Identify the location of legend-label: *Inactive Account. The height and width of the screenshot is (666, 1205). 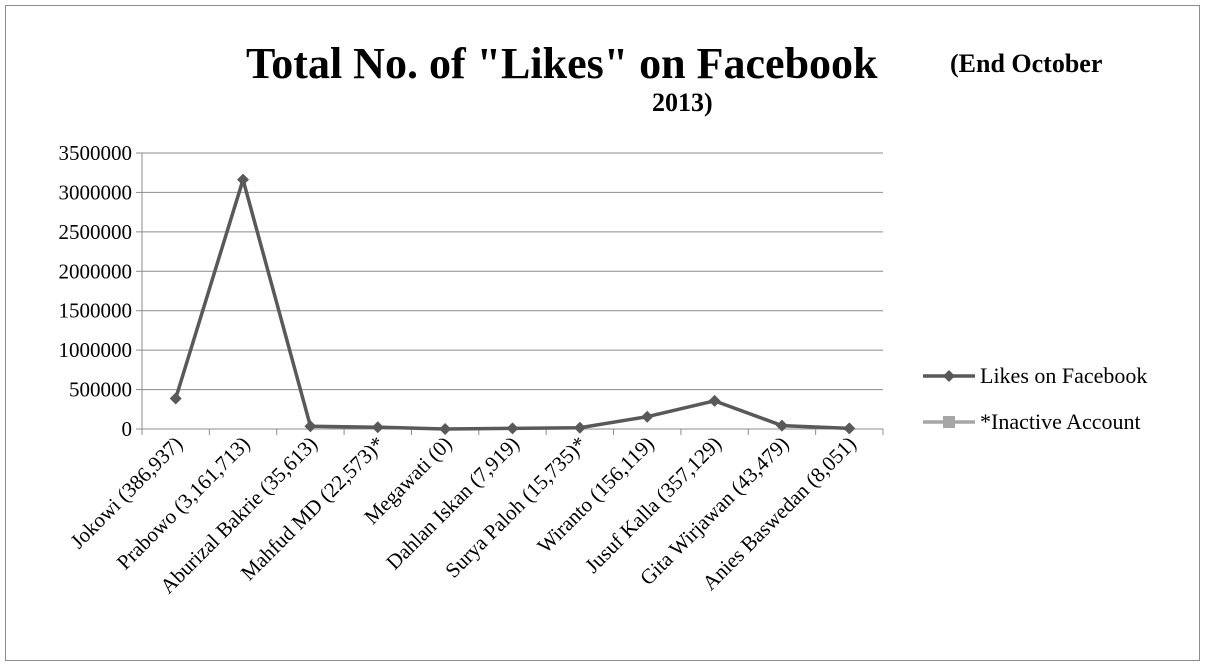
(1060, 421).